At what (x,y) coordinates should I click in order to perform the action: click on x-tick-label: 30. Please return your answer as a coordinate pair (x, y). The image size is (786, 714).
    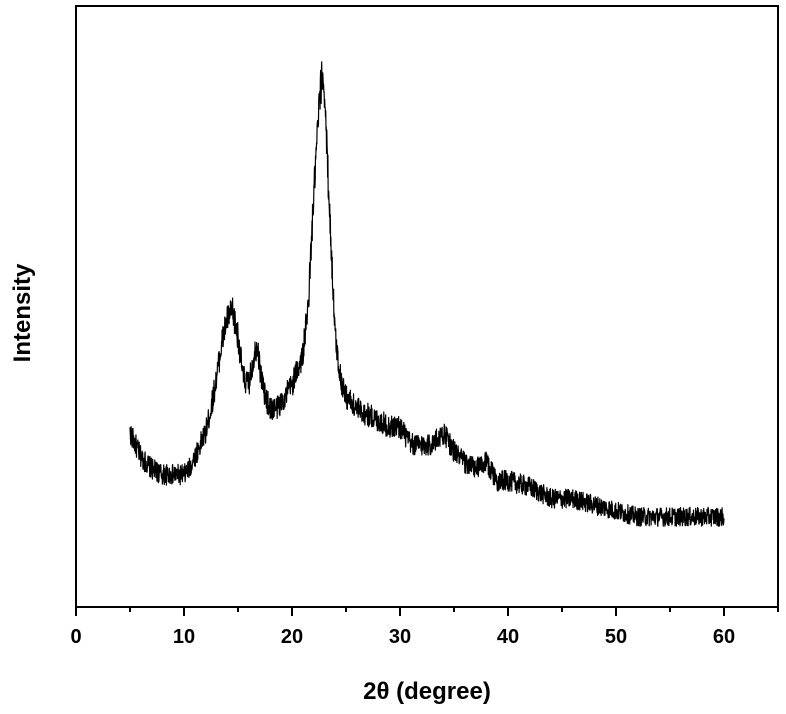
    Looking at the image, I should click on (400, 637).